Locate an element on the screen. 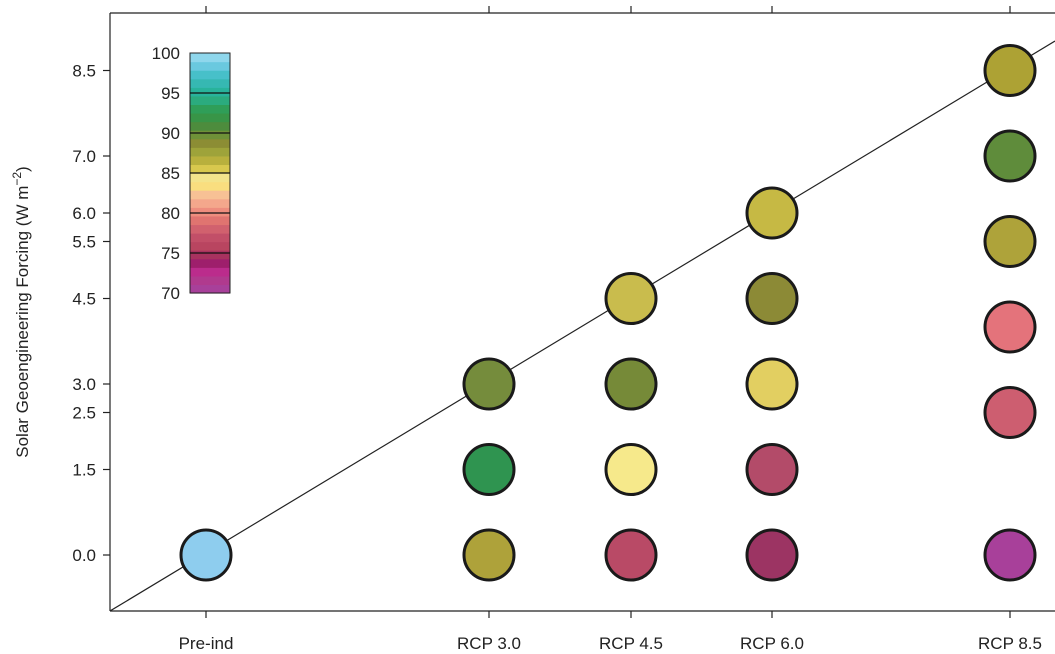  colorbar-tick-label: 70 is located at coordinates (170, 293).